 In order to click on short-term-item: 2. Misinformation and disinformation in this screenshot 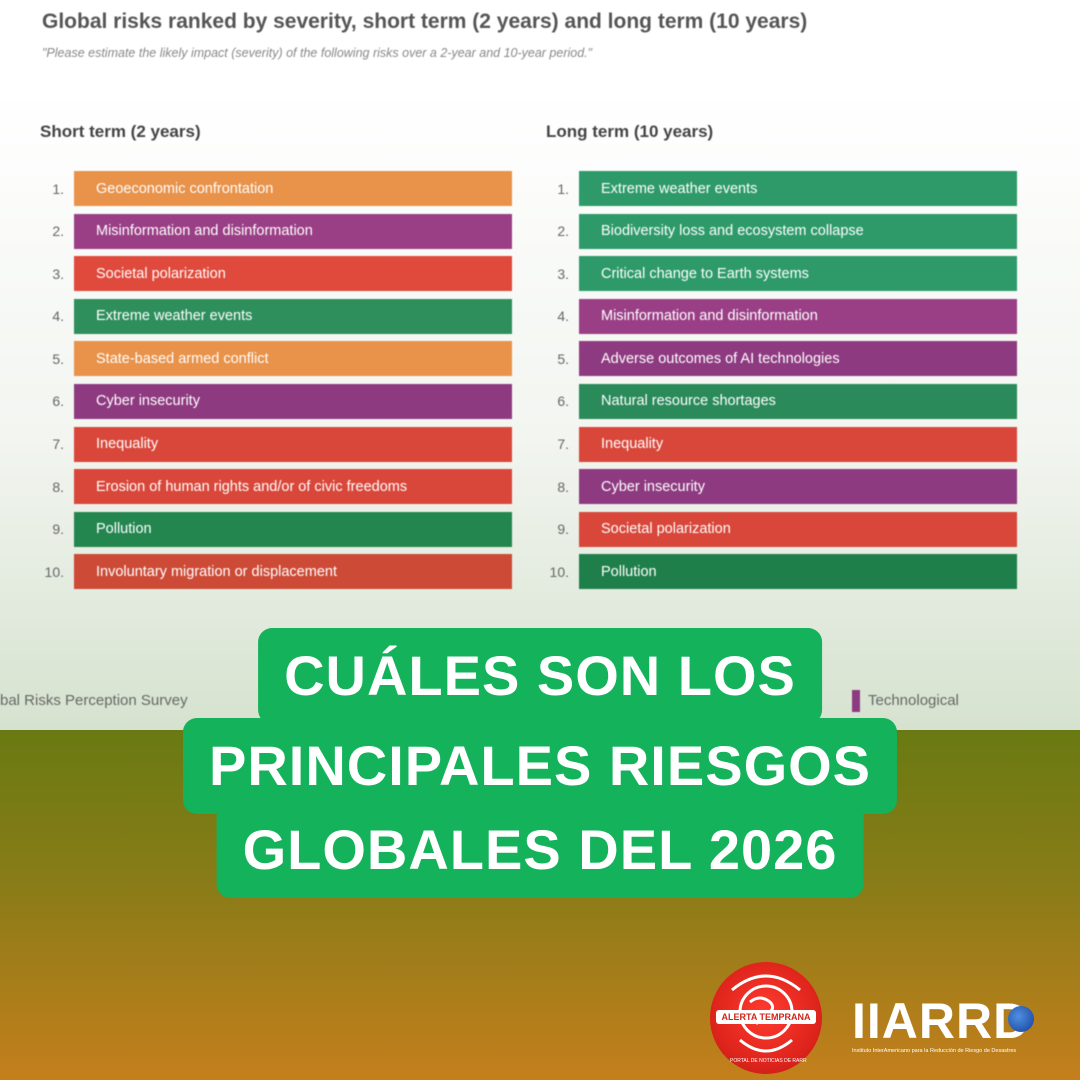, I will do `click(276, 231)`.